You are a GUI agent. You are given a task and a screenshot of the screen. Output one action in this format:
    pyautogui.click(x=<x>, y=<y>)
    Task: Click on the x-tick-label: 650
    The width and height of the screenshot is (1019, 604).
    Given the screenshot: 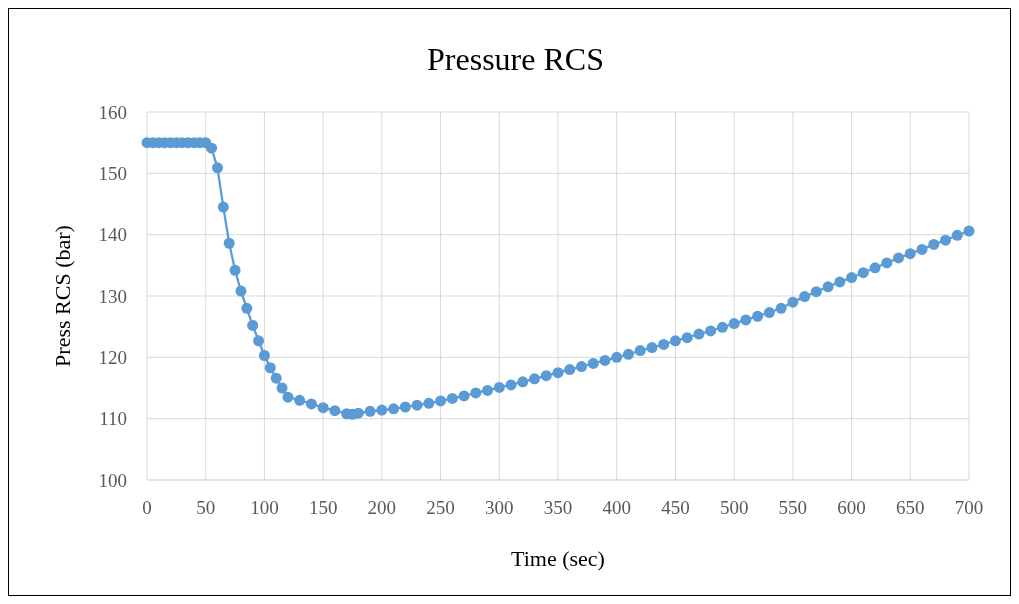 What is the action you would take?
    pyautogui.click(x=910, y=507)
    